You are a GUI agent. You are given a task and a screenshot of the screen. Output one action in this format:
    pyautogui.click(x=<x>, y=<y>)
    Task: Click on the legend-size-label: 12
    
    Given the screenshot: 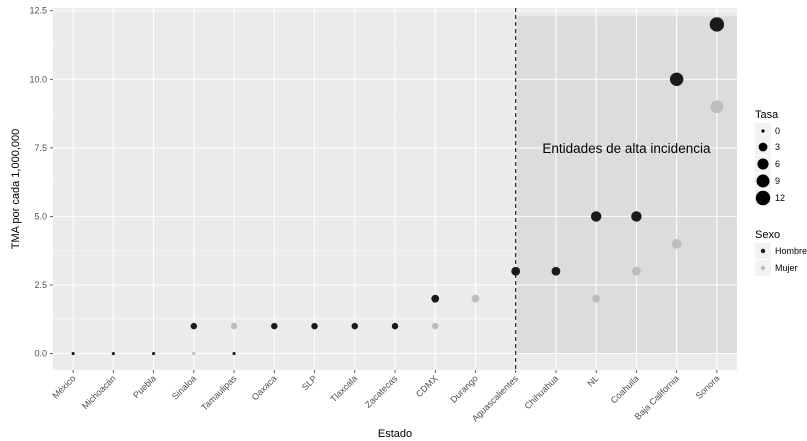 What is the action you would take?
    pyautogui.click(x=780, y=198)
    